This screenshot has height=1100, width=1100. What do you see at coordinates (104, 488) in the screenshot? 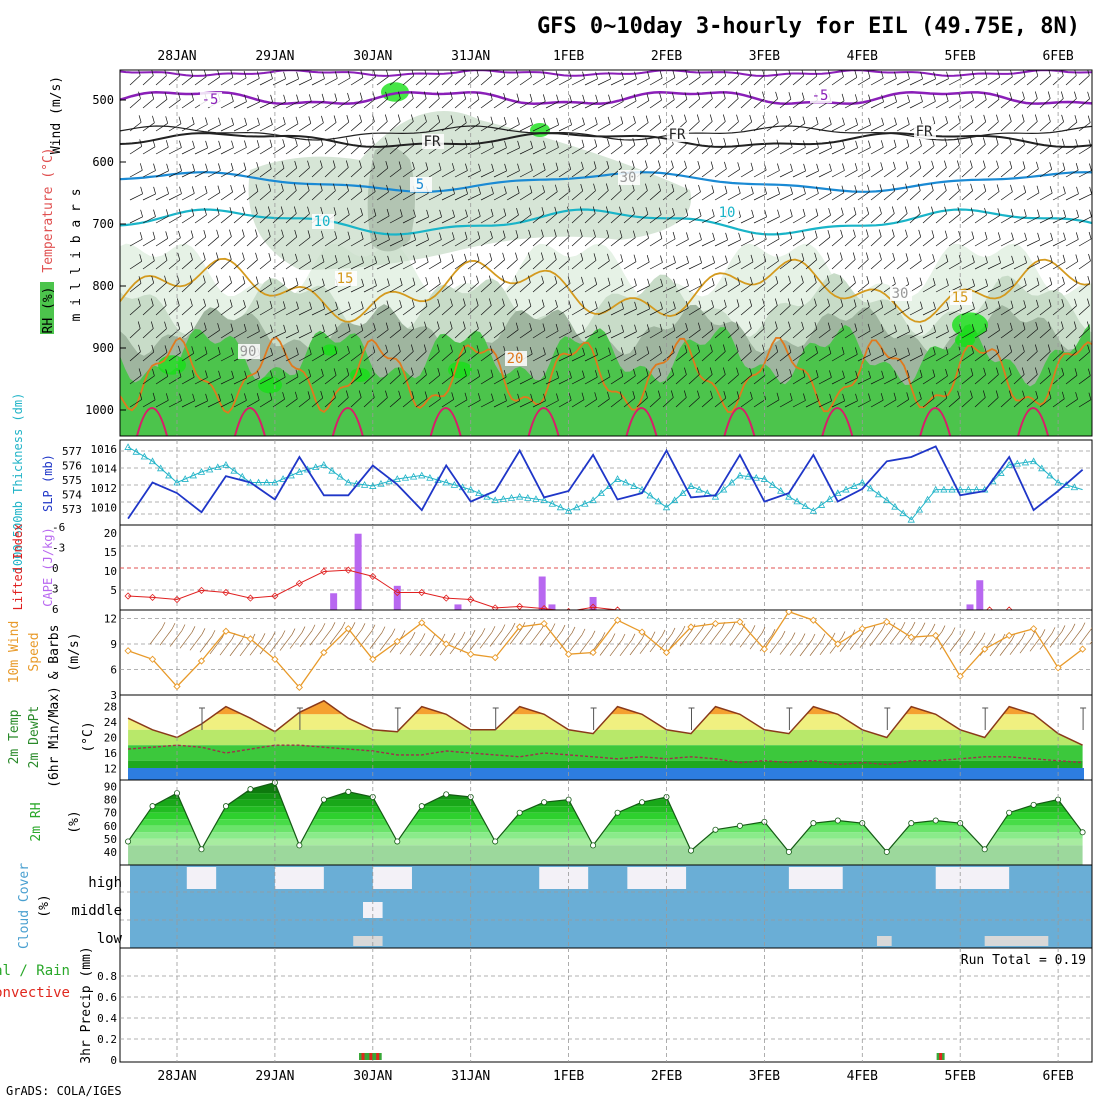
I see `slp-tick-label: 1012` at bounding box center [104, 488].